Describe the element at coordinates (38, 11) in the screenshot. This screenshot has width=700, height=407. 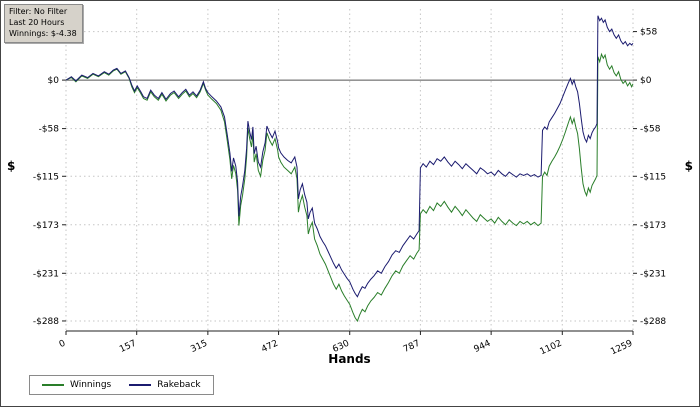
I see `filter-info-line: Filter: No Filter` at that location.